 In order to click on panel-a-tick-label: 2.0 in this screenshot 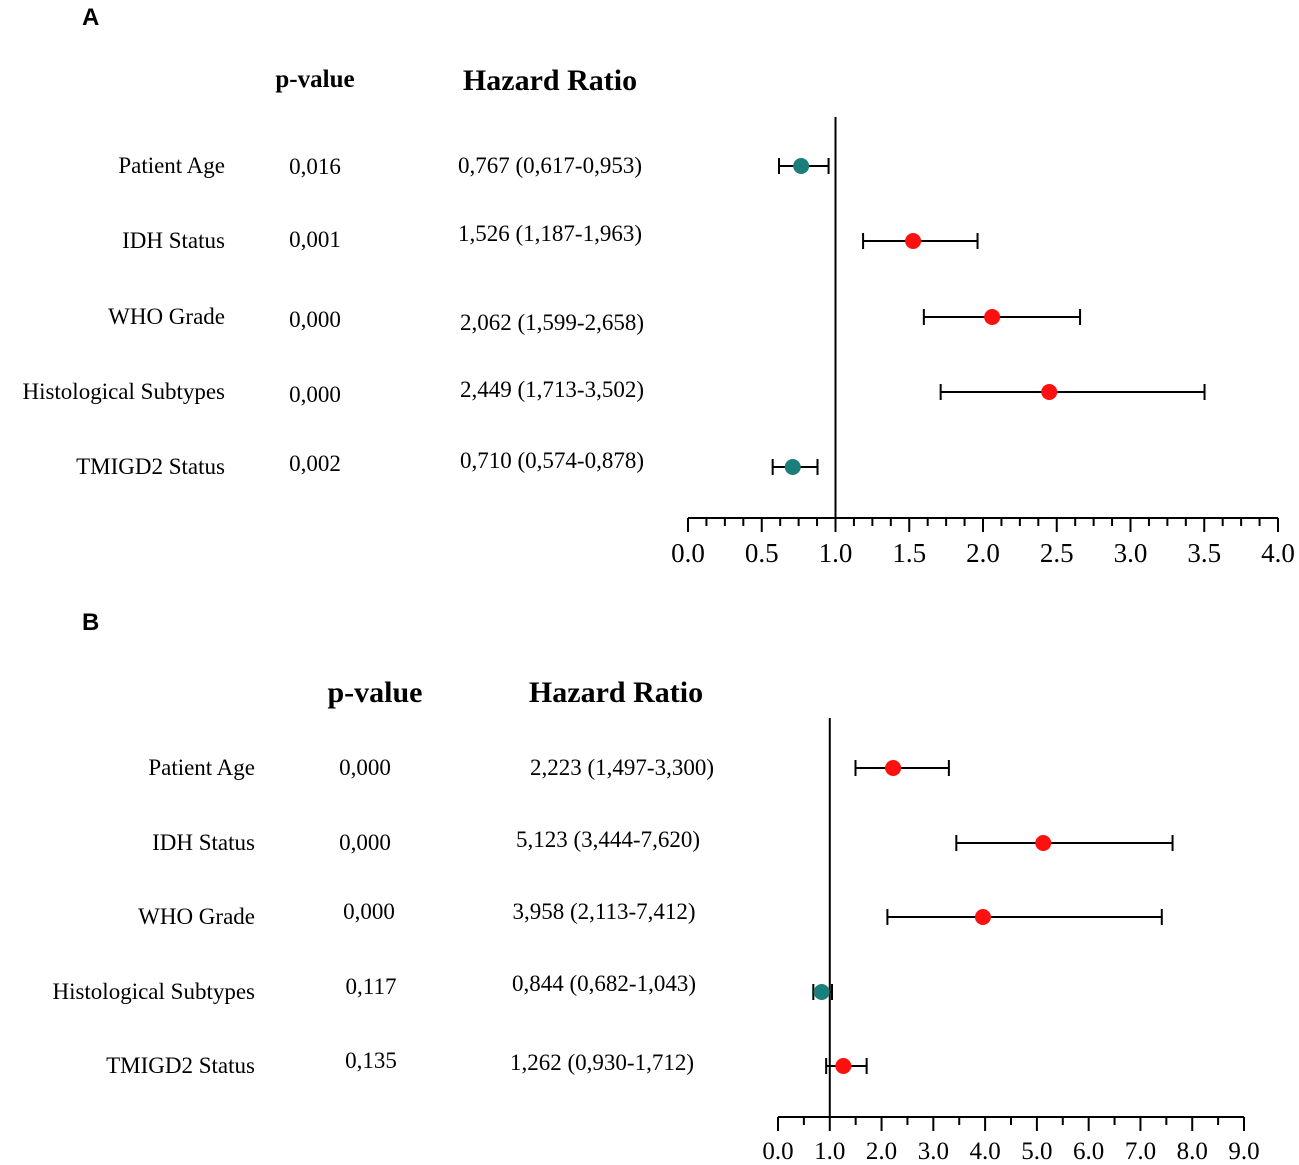, I will do `click(983, 553)`.